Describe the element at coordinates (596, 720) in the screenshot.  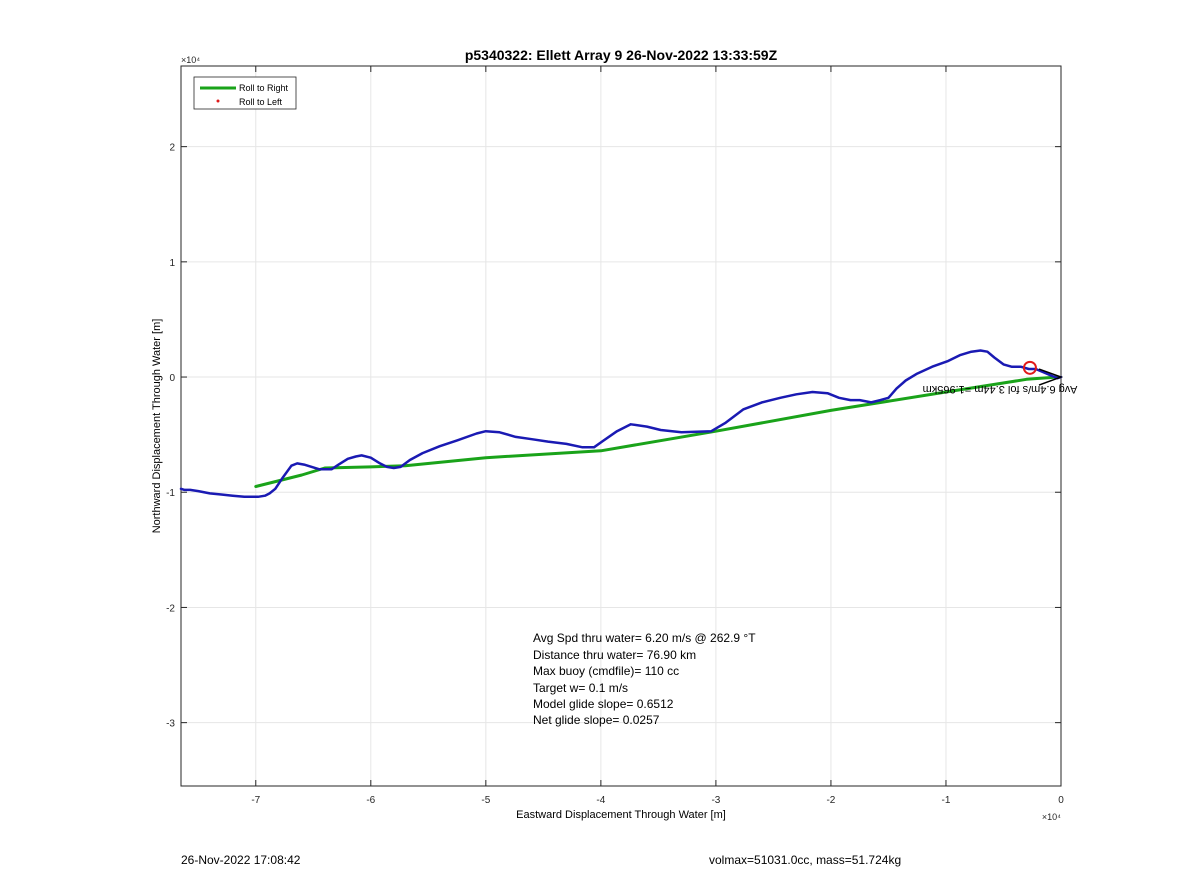
I see `stats-line: Net glide slope= 0.0257` at that location.